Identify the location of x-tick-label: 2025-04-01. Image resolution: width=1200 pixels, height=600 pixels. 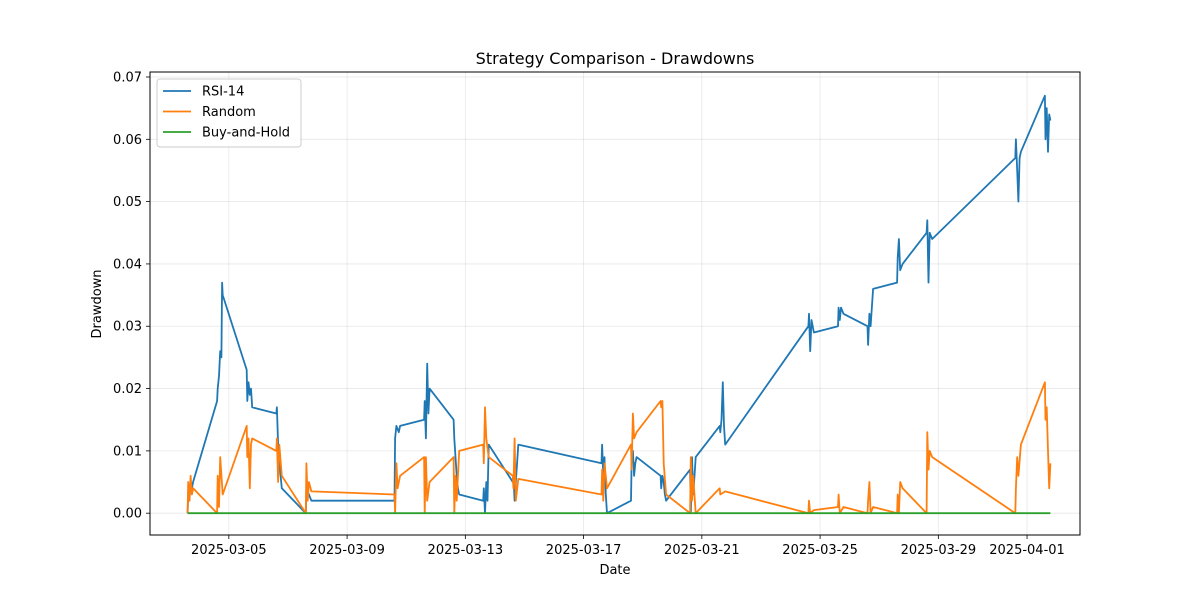
(1027, 550).